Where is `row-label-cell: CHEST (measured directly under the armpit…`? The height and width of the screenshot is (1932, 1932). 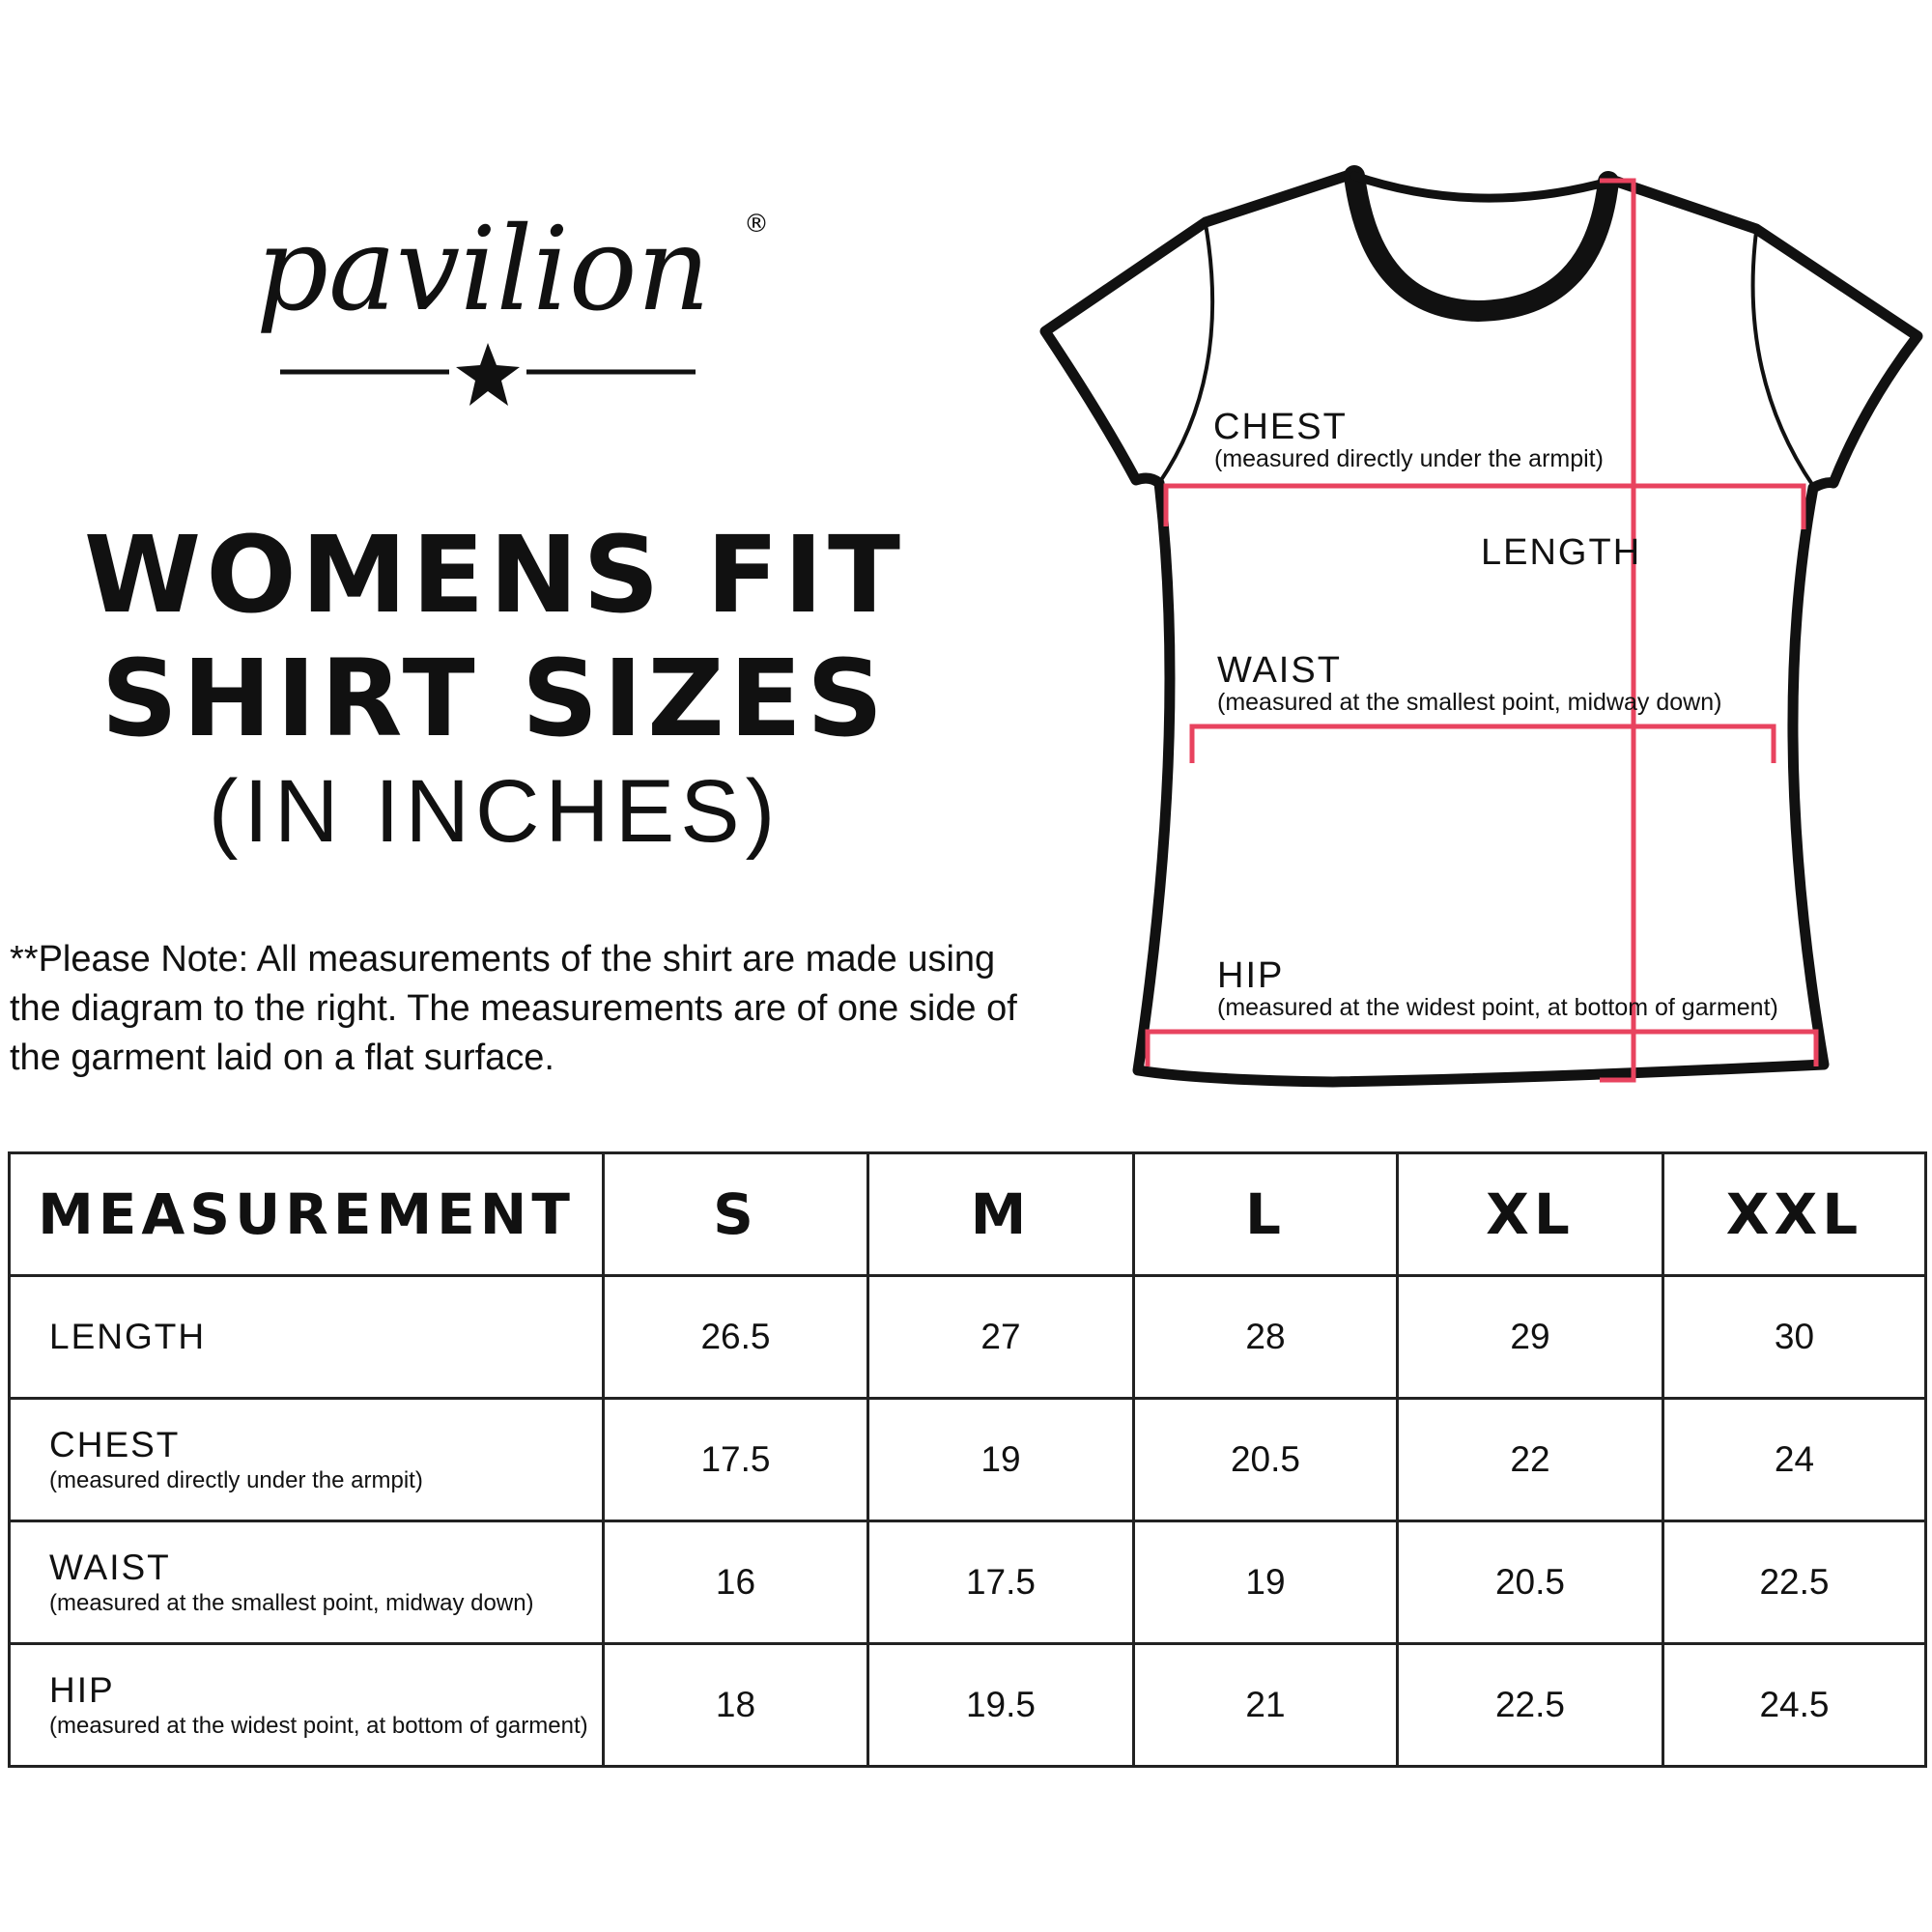 row-label-cell: CHEST (measured directly under the armpit… is located at coordinates (306, 1459).